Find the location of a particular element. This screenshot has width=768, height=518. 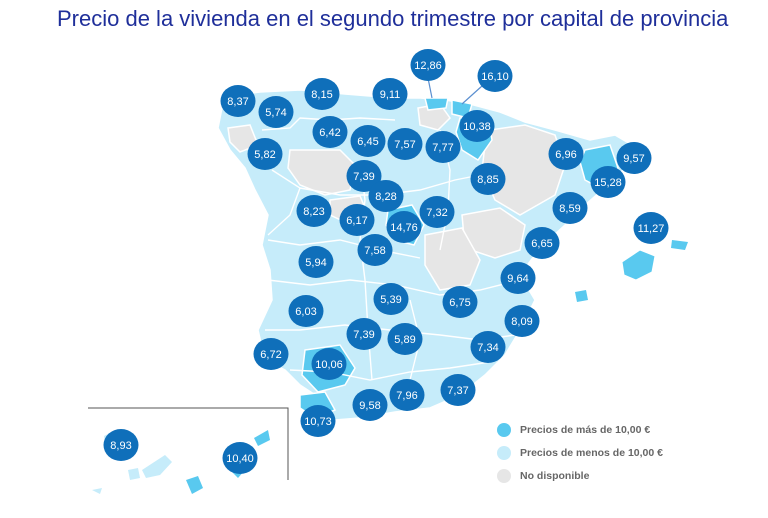

region-high-ibiza is located at coordinates (581, 296).